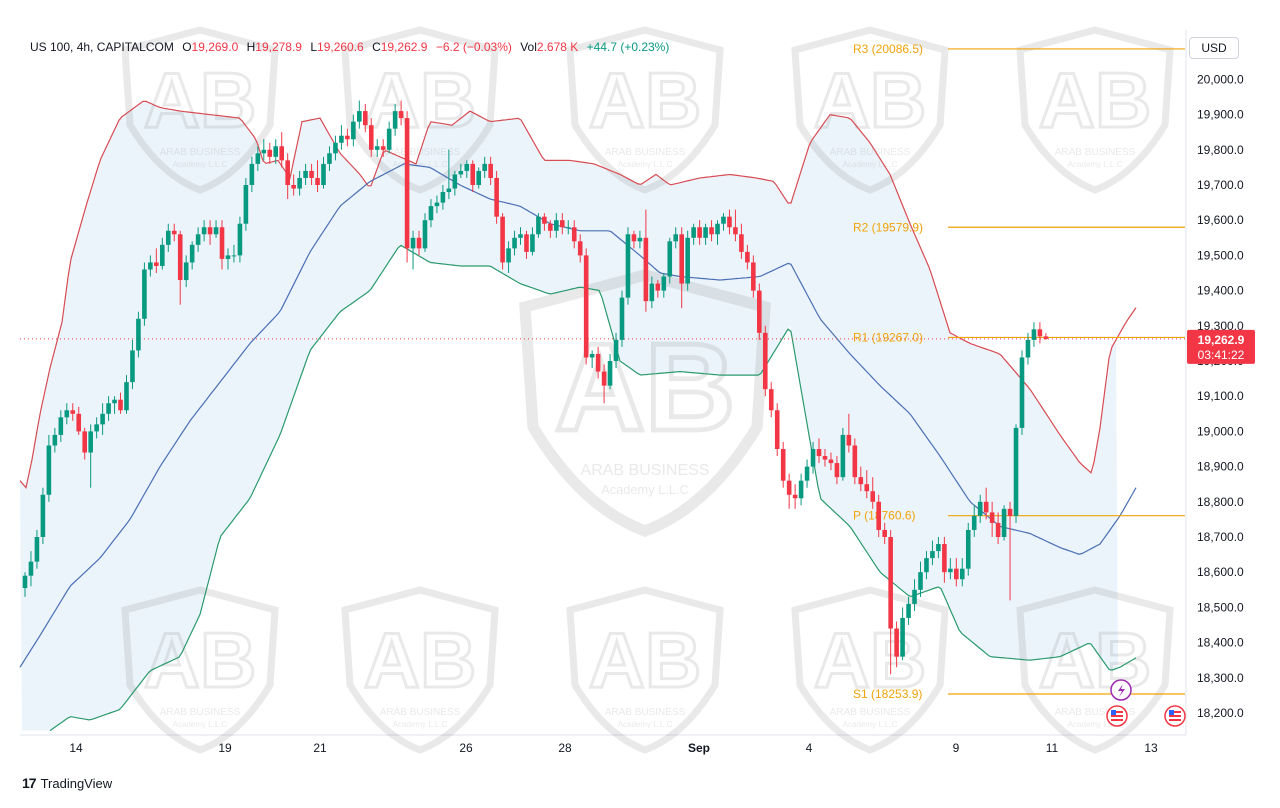 The width and height of the screenshot is (1280, 808). Describe the element at coordinates (102, 47) in the screenshot. I see `symbol-label: US 100, 4h, CAPITALCOM` at that location.